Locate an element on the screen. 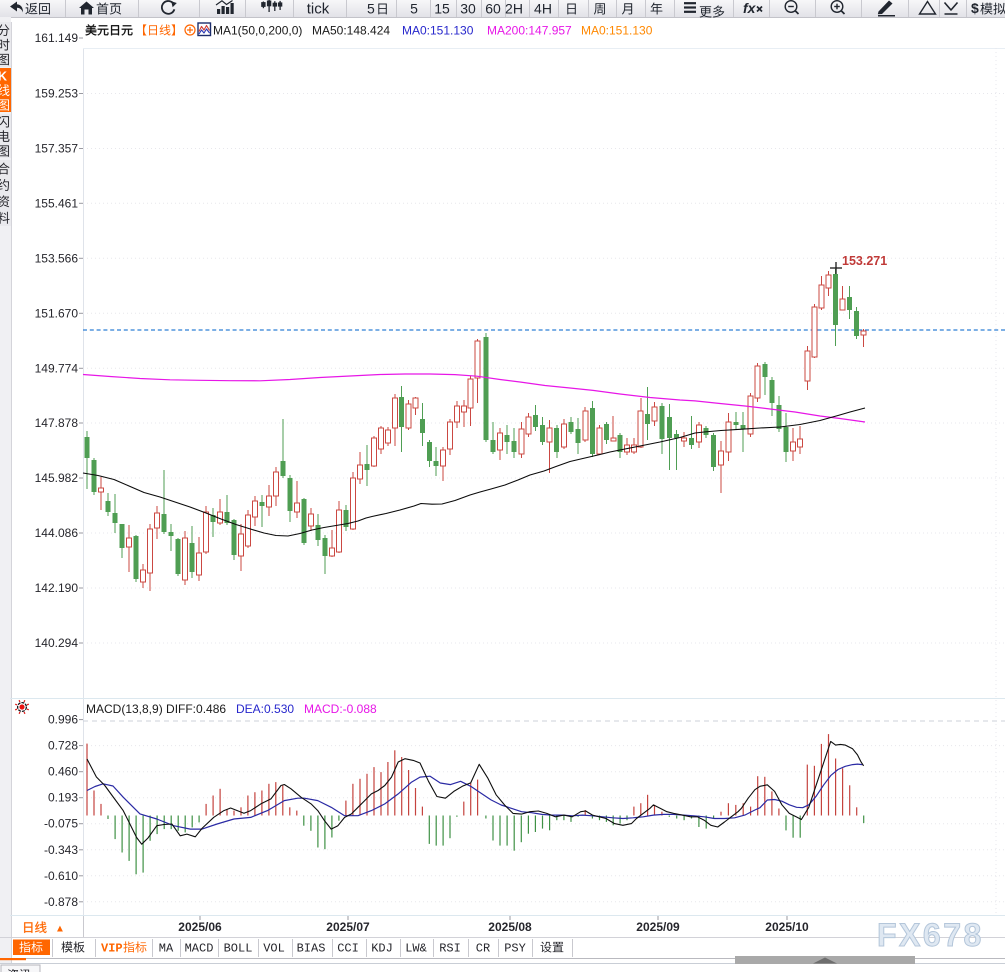 Image resolution: width=1005 pixels, height=972 pixels. svg-text: 0.193 is located at coordinates (63, 798).